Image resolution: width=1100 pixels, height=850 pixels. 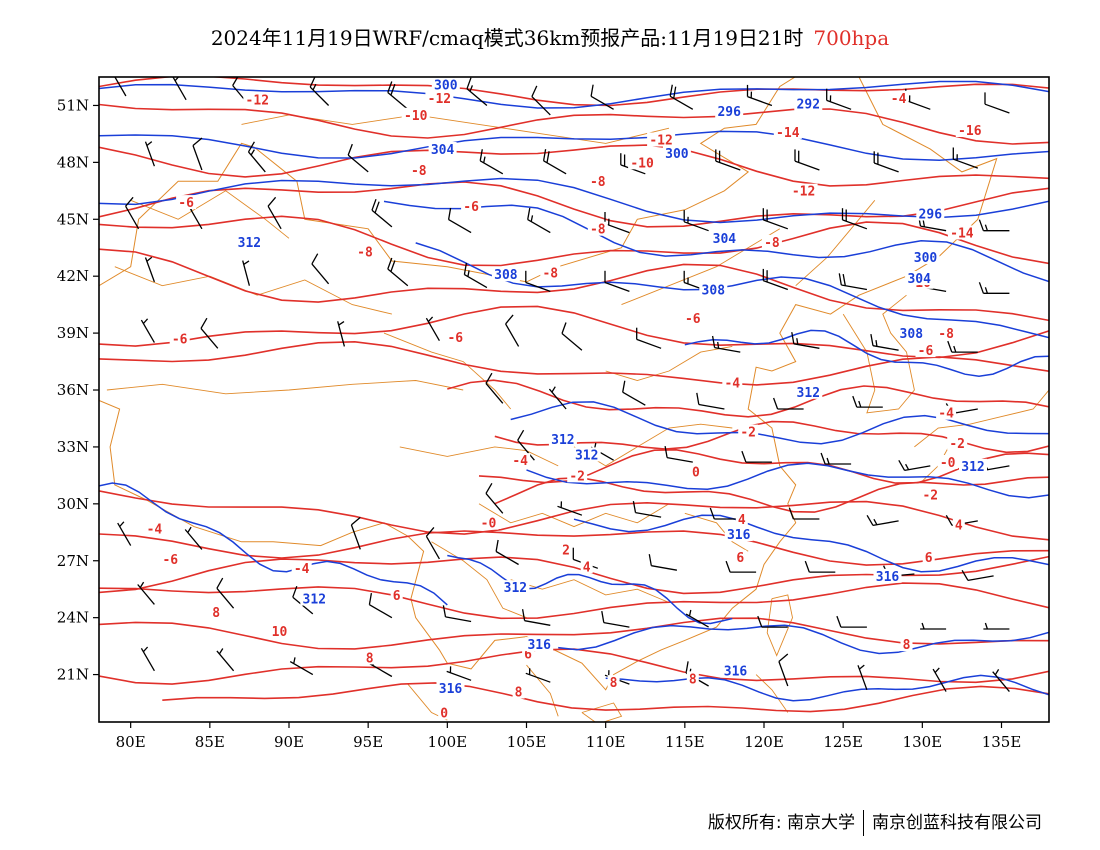 What do you see at coordinates (73, 447) in the screenshot?
I see `lat-tick-label: 33N` at bounding box center [73, 447].